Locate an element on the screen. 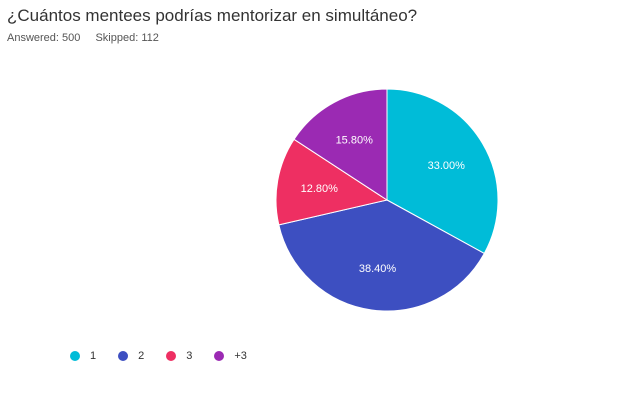 The width and height of the screenshot is (641, 400). chart-legend: 1 2 3 +3 is located at coordinates (169, 356).